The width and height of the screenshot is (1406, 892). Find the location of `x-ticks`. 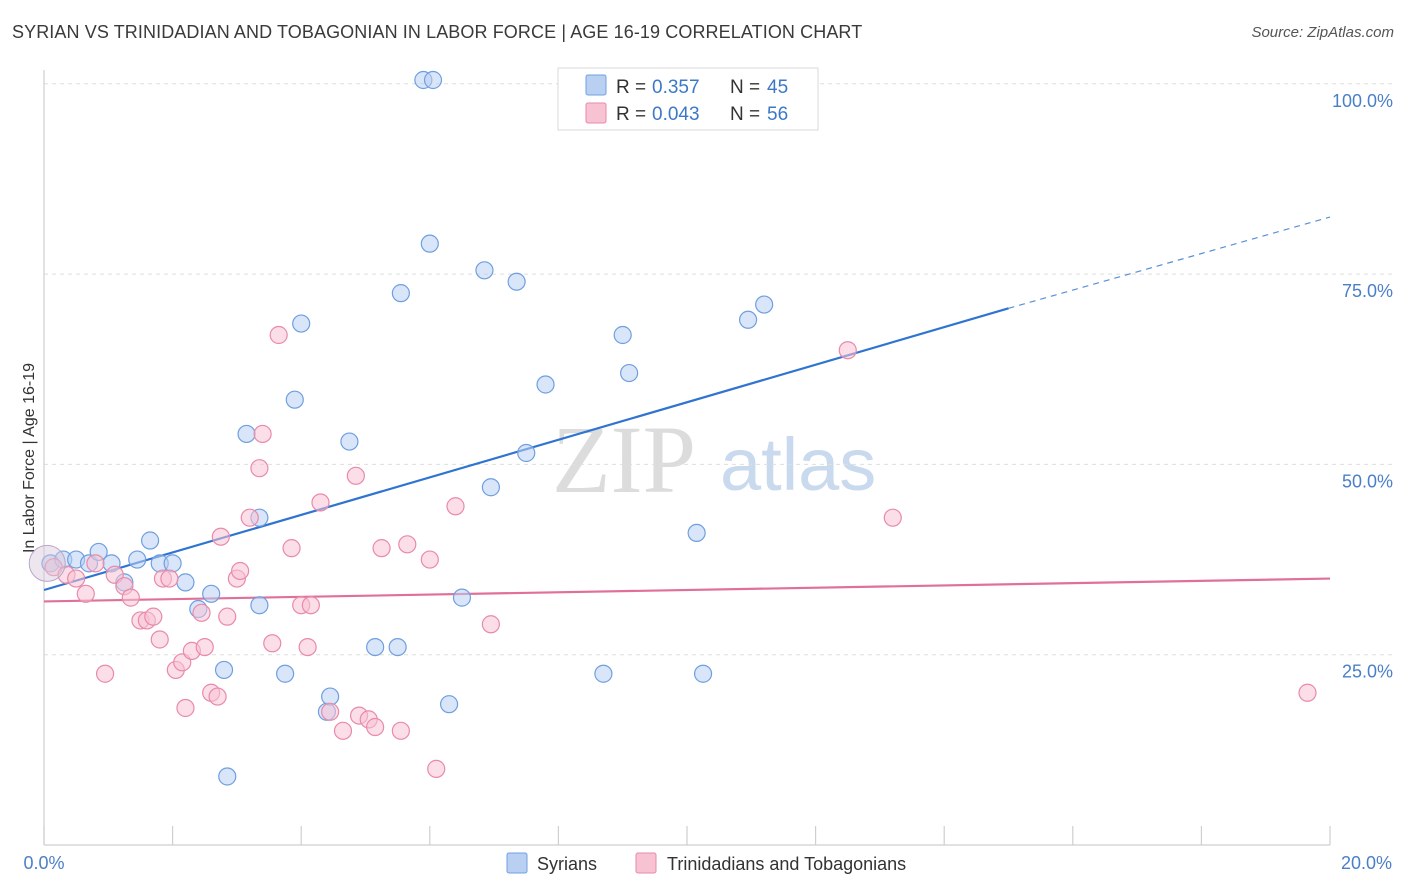

x-ticks is located at coordinates (687, 835).